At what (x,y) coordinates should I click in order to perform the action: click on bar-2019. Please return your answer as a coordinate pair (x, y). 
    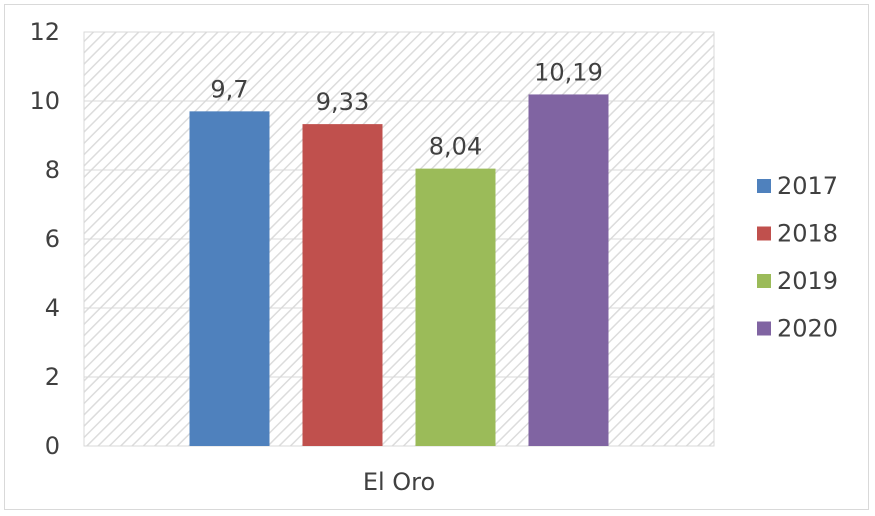
    Looking at the image, I should click on (455, 307).